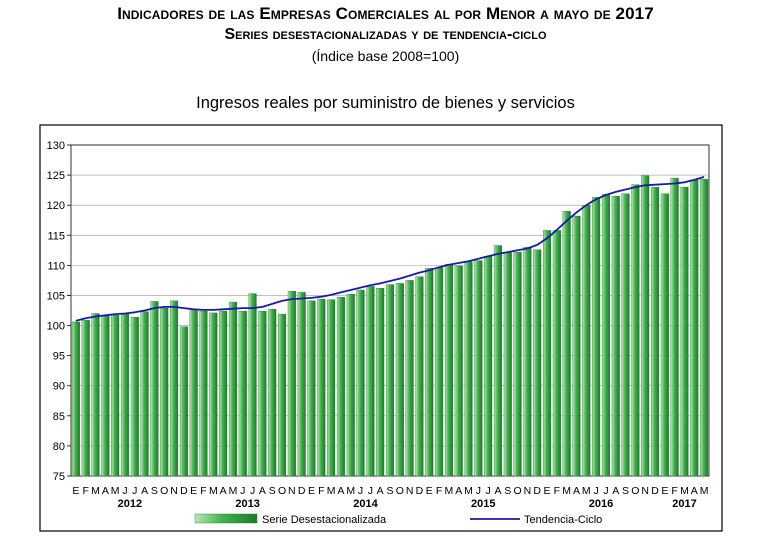 The image size is (771, 536). Describe the element at coordinates (324, 520) in the screenshot. I see `legend-bar-label: Serie Desestacionalizada` at that location.